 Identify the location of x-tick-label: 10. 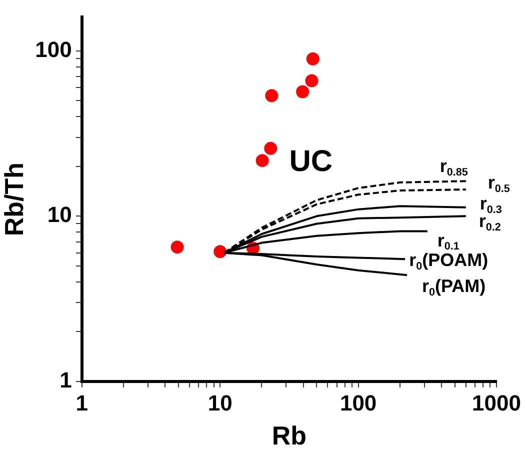
(220, 403).